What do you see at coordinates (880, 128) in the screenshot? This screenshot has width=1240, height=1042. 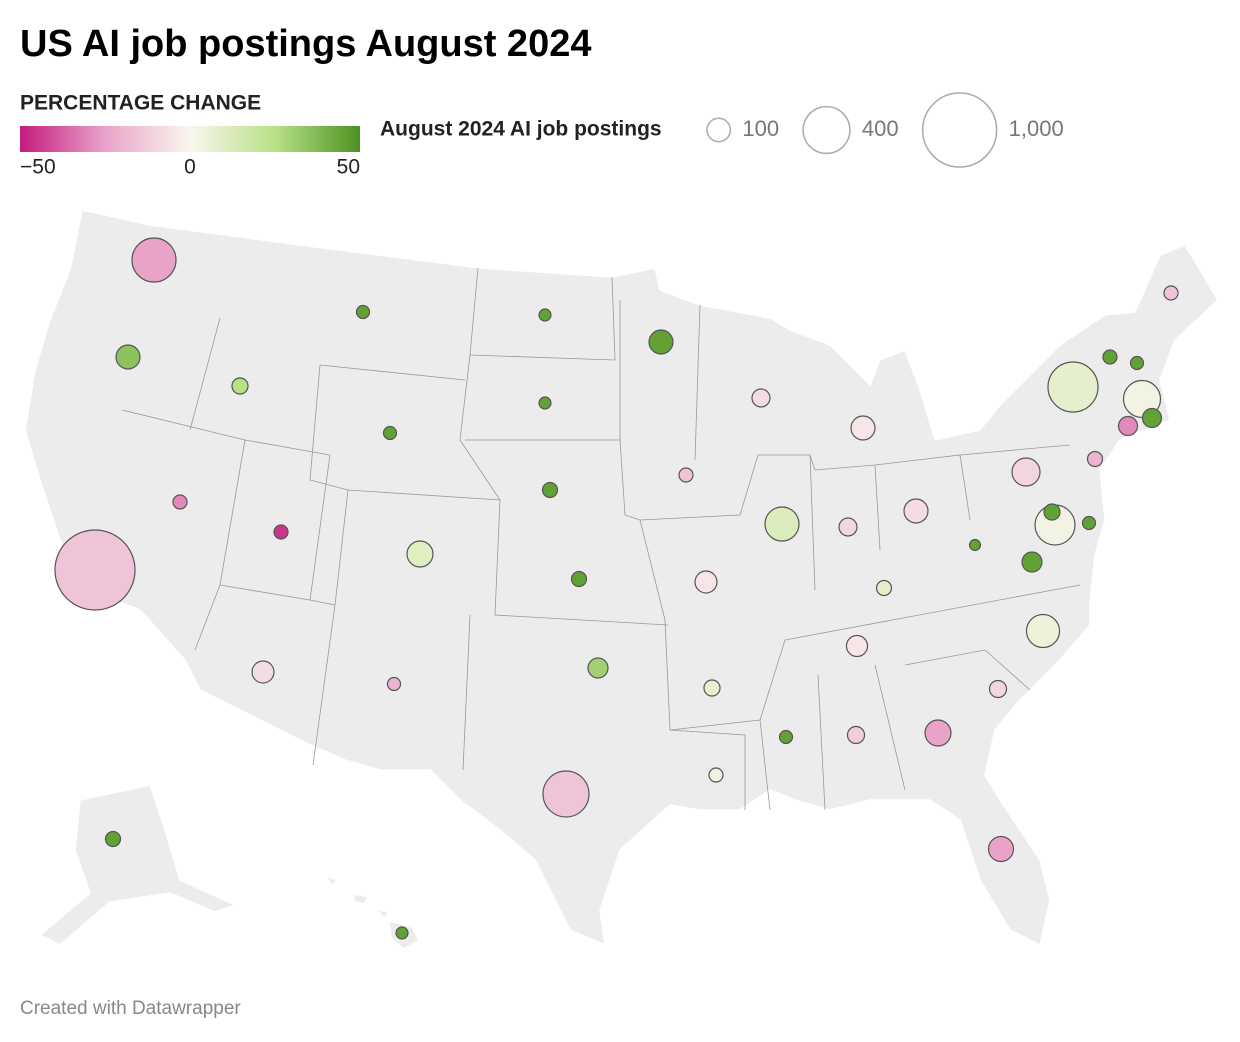 I see `size-legend-label: 400` at bounding box center [880, 128].